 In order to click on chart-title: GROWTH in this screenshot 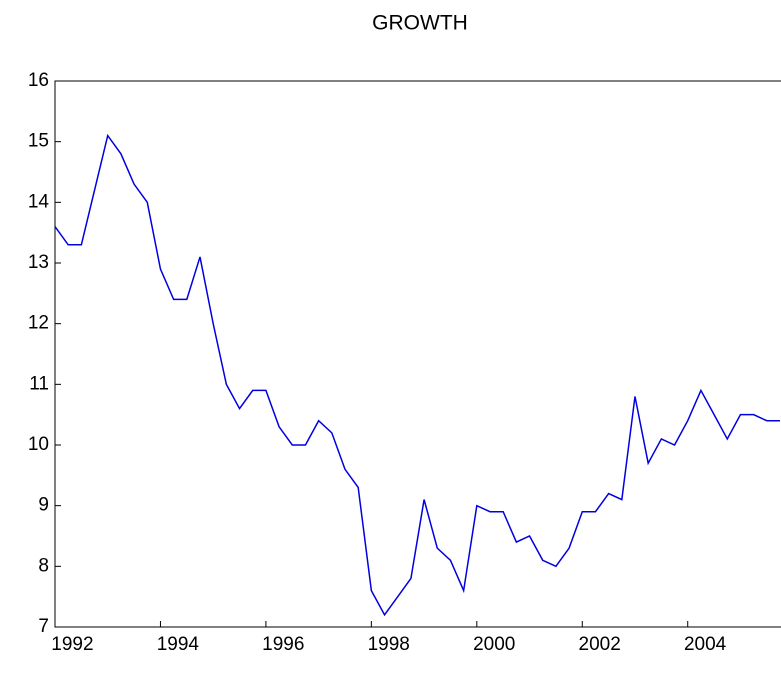, I will do `click(420, 23)`.